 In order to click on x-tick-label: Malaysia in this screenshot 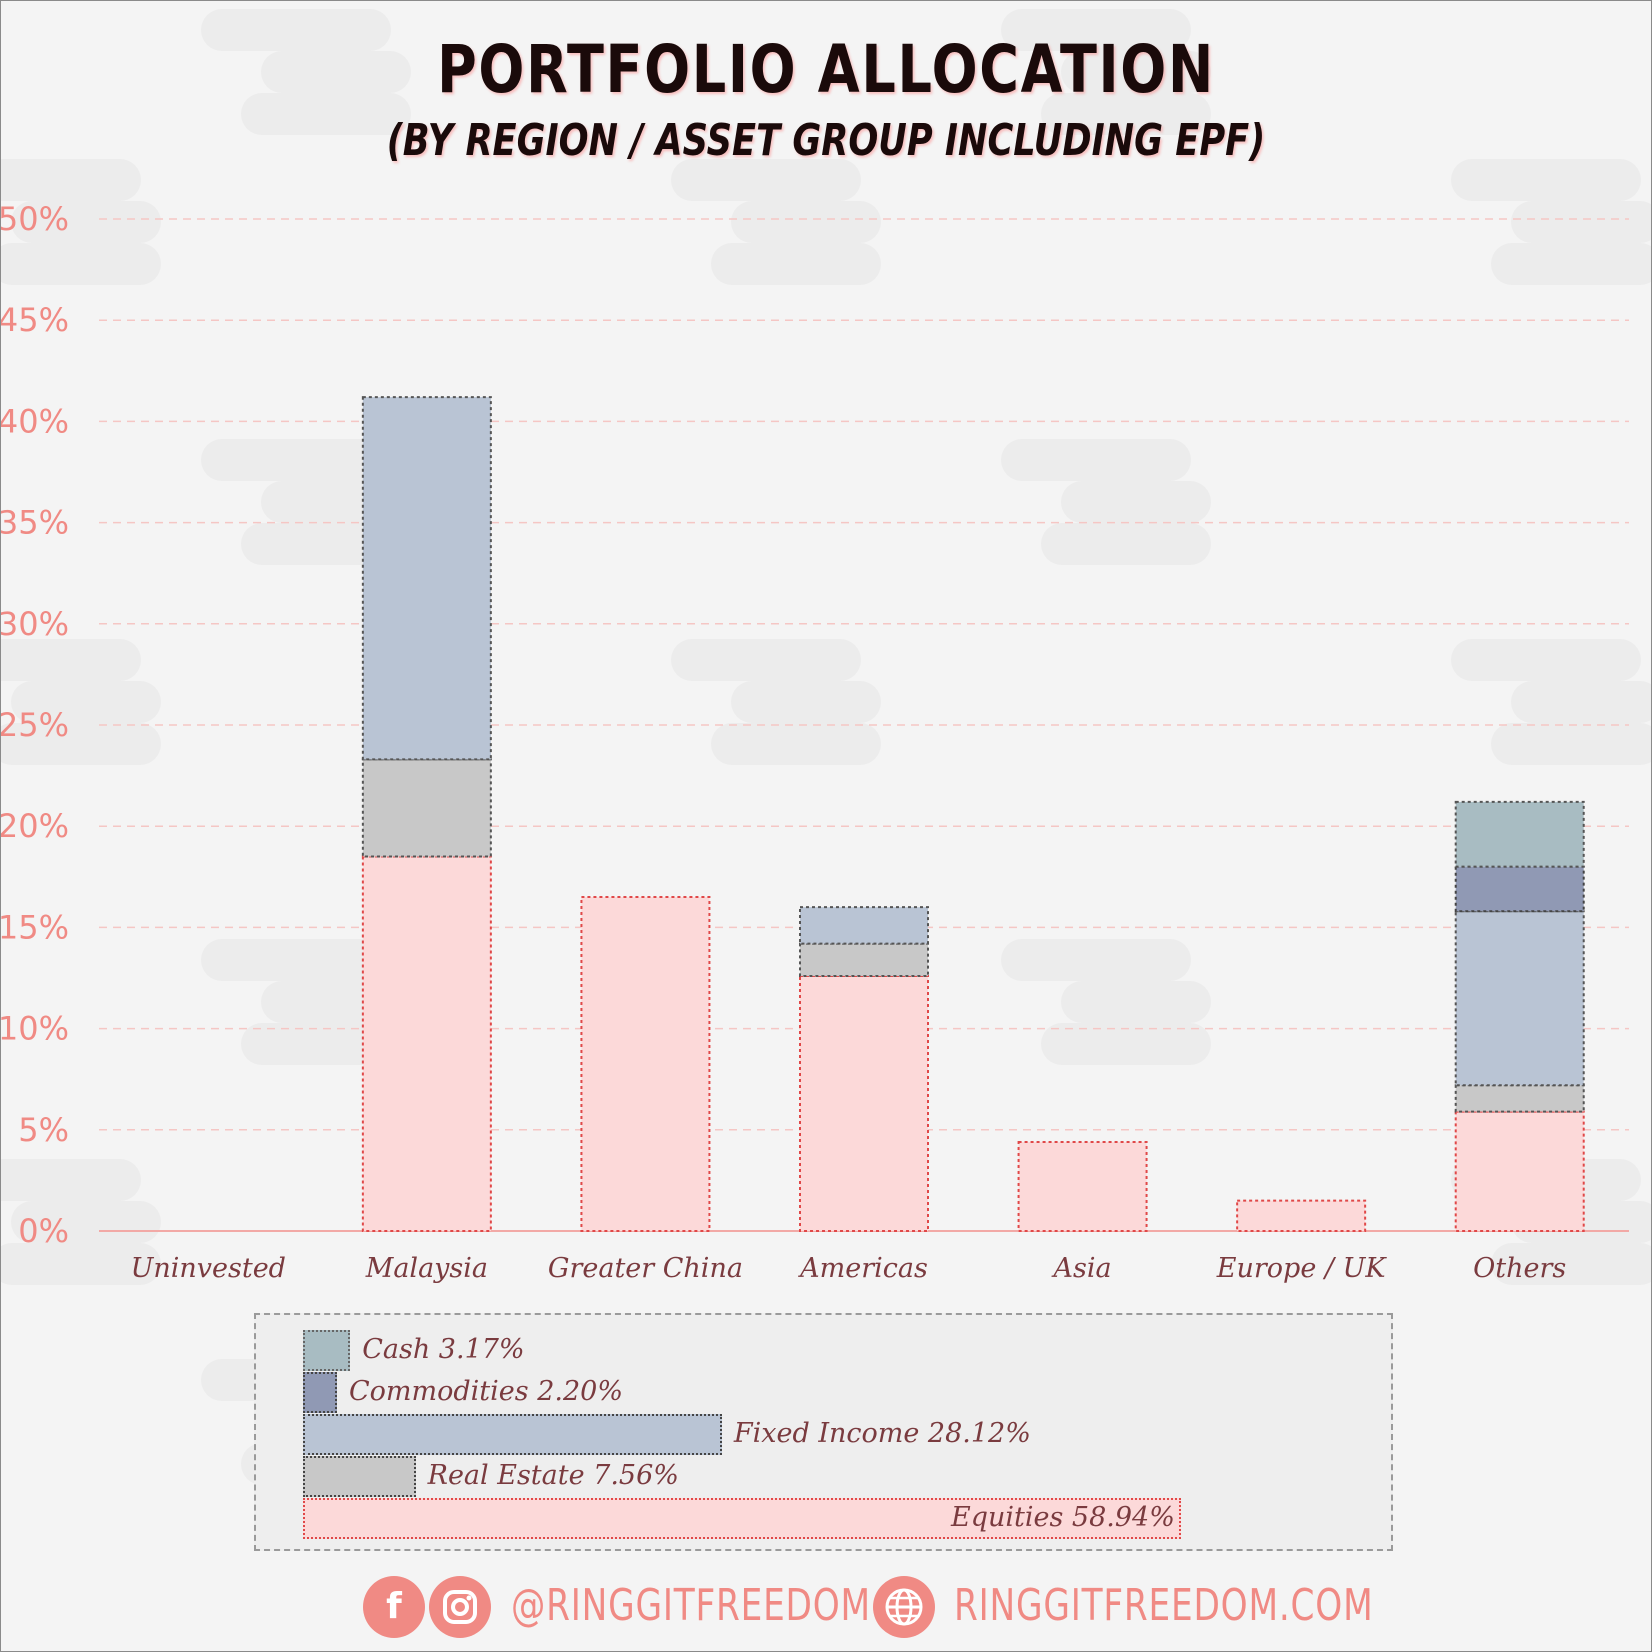, I will do `click(426, 1268)`.